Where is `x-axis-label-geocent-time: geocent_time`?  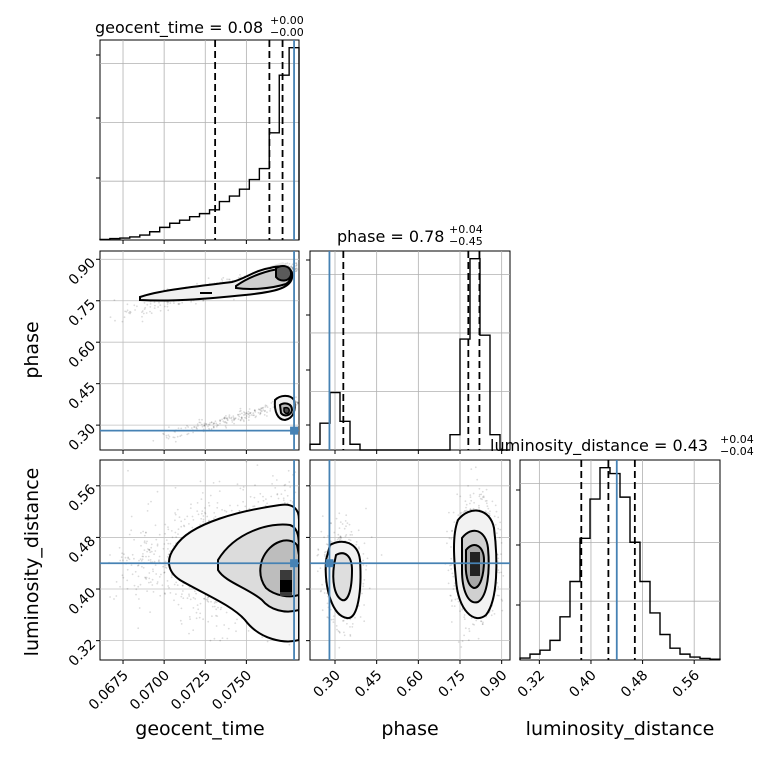 x-axis-label-geocent-time: geocent_time is located at coordinates (199, 729).